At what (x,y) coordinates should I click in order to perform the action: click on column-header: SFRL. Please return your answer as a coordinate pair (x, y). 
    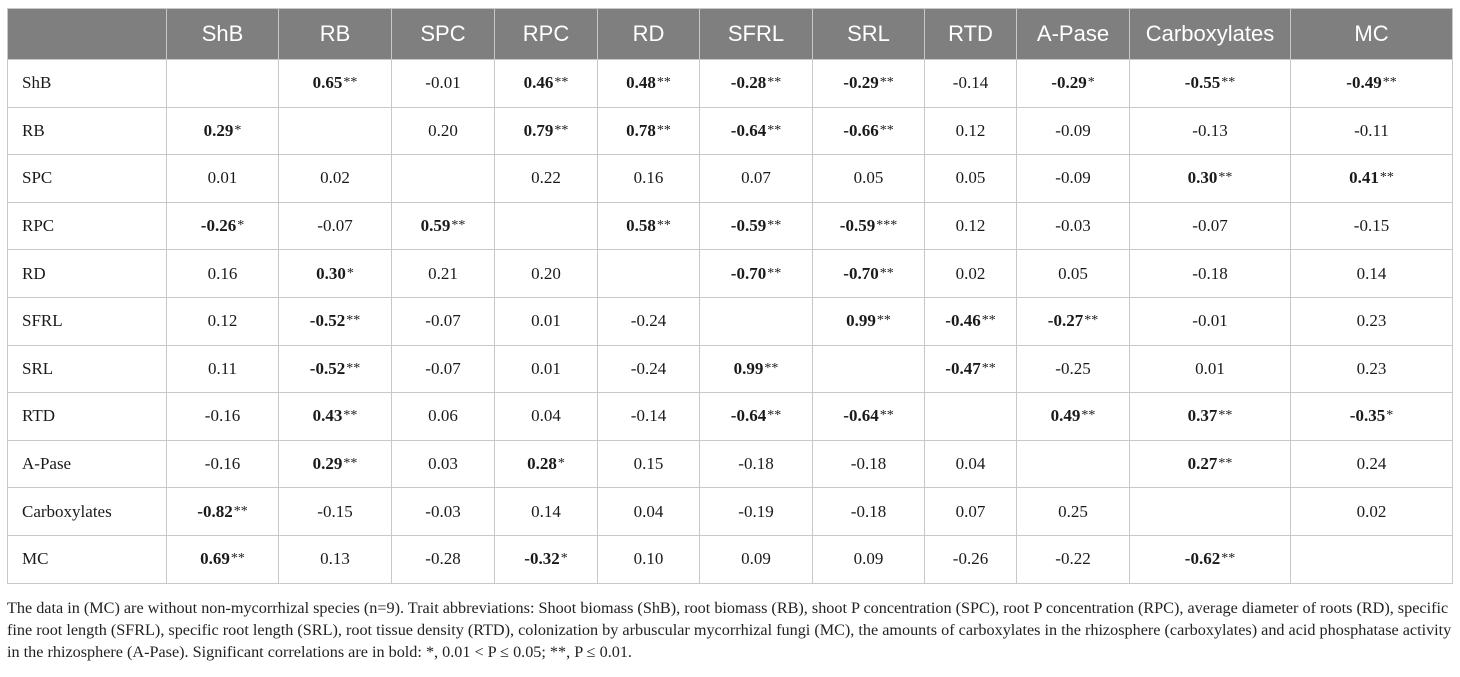
    Looking at the image, I should click on (756, 34).